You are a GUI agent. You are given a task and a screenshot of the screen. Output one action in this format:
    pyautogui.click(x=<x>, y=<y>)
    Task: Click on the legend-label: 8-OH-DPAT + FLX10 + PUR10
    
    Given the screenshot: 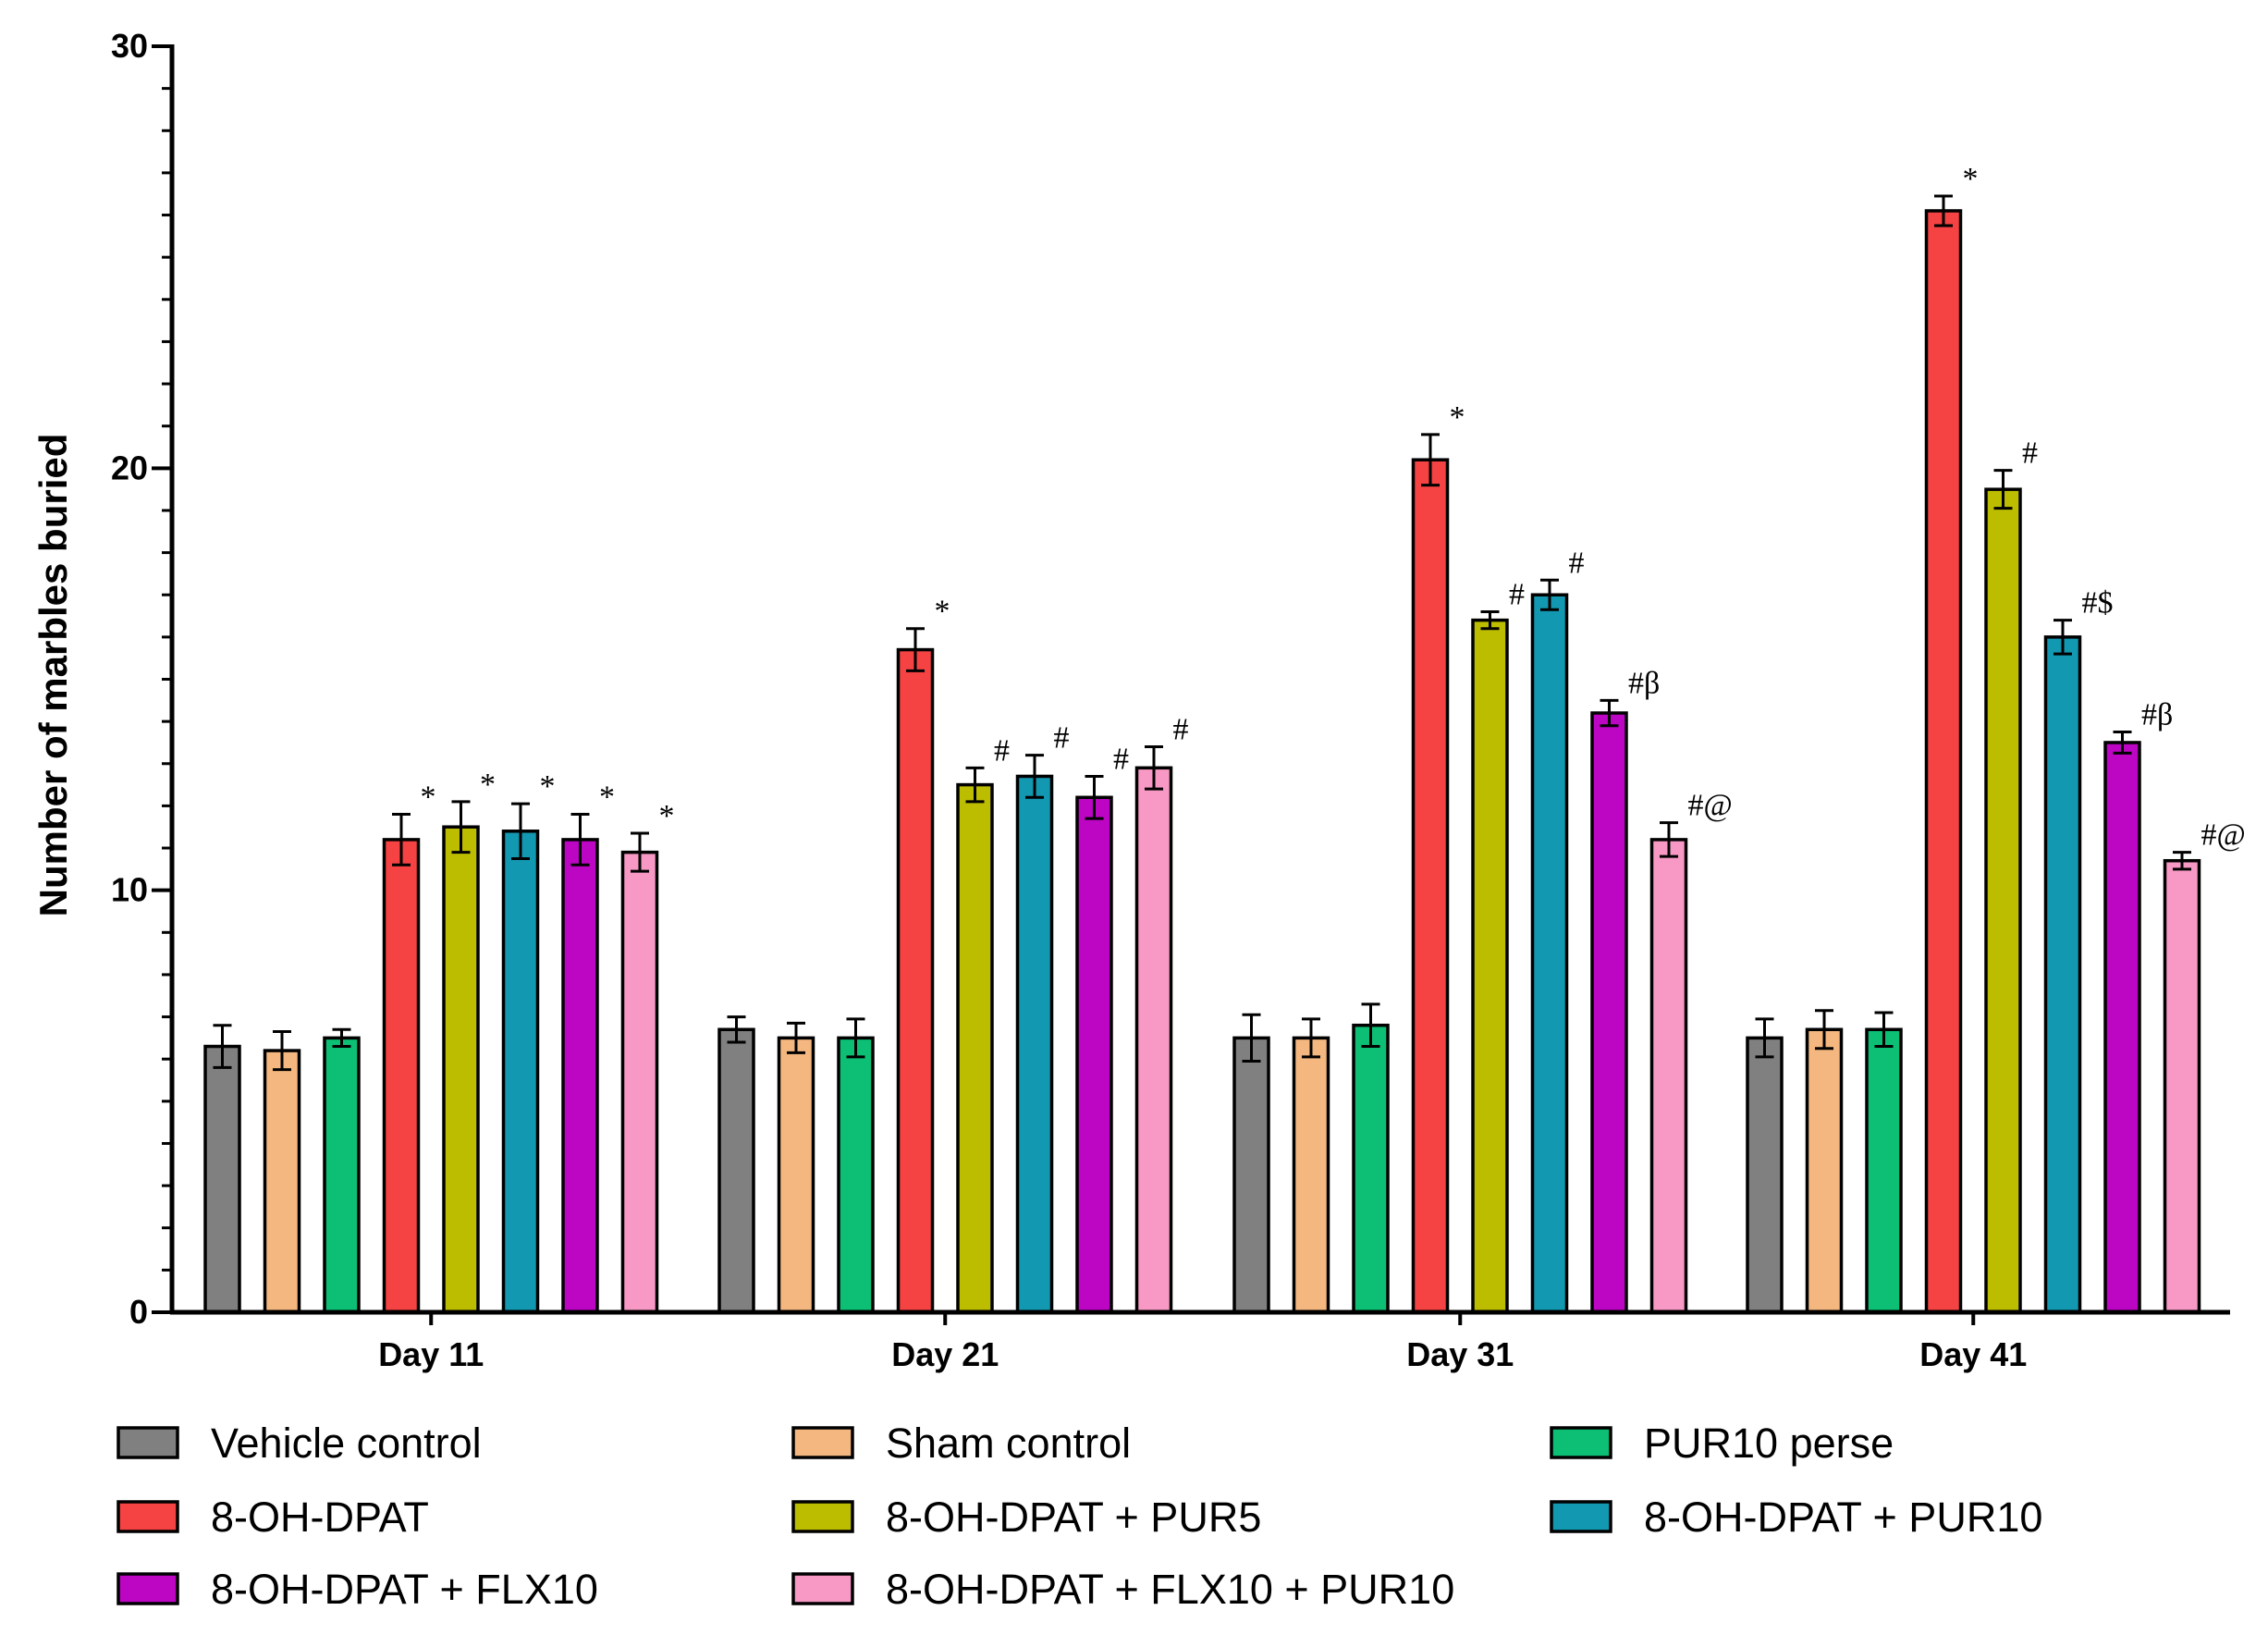 What is the action you would take?
    pyautogui.click(x=1170, y=1589)
    